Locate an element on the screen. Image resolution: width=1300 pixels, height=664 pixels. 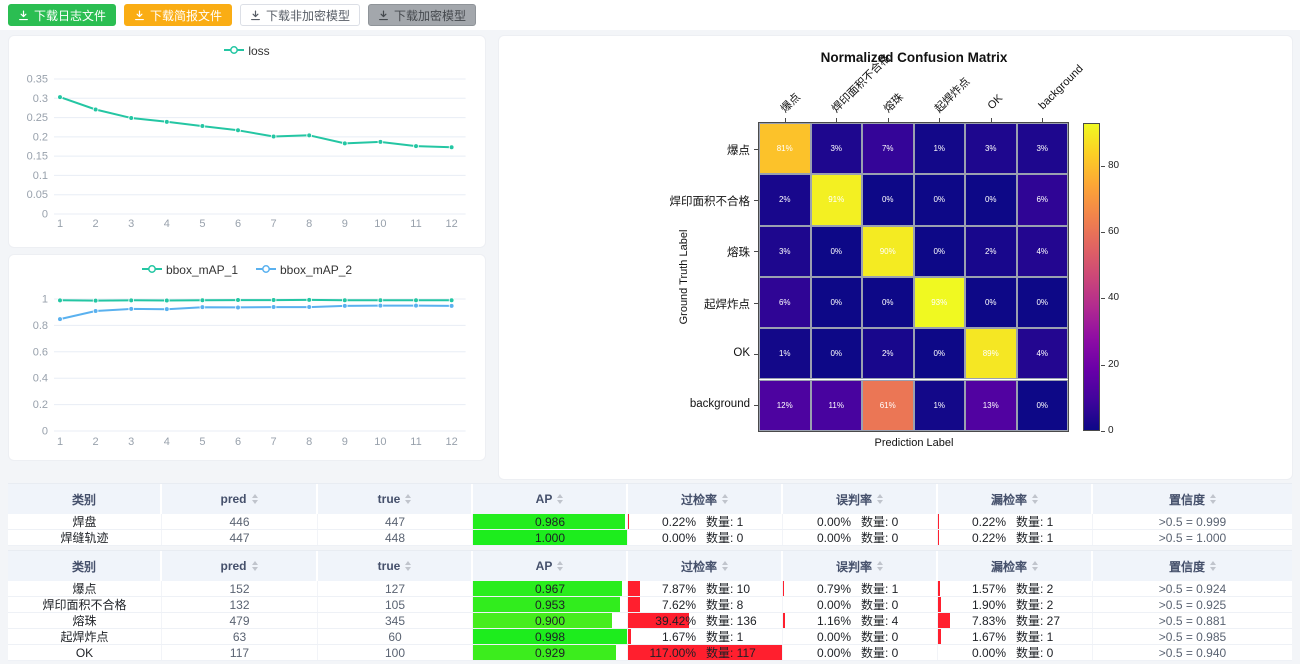
cell-true: 100 is located at coordinates (395, 652).